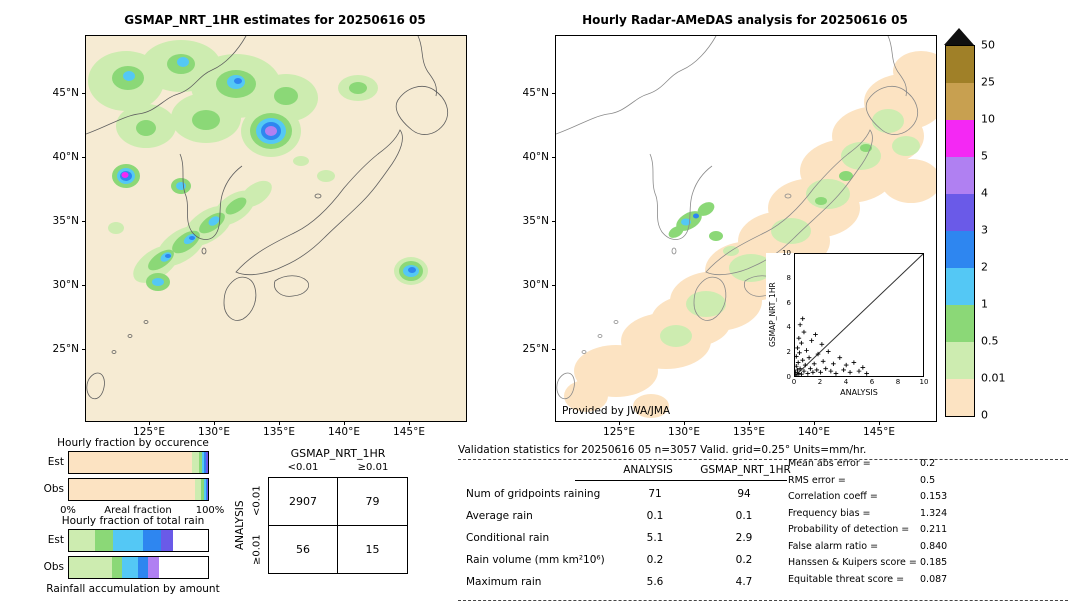 The image size is (1080, 612). I want to click on score-row: Probability of detection = 0.211, so click(867, 530).